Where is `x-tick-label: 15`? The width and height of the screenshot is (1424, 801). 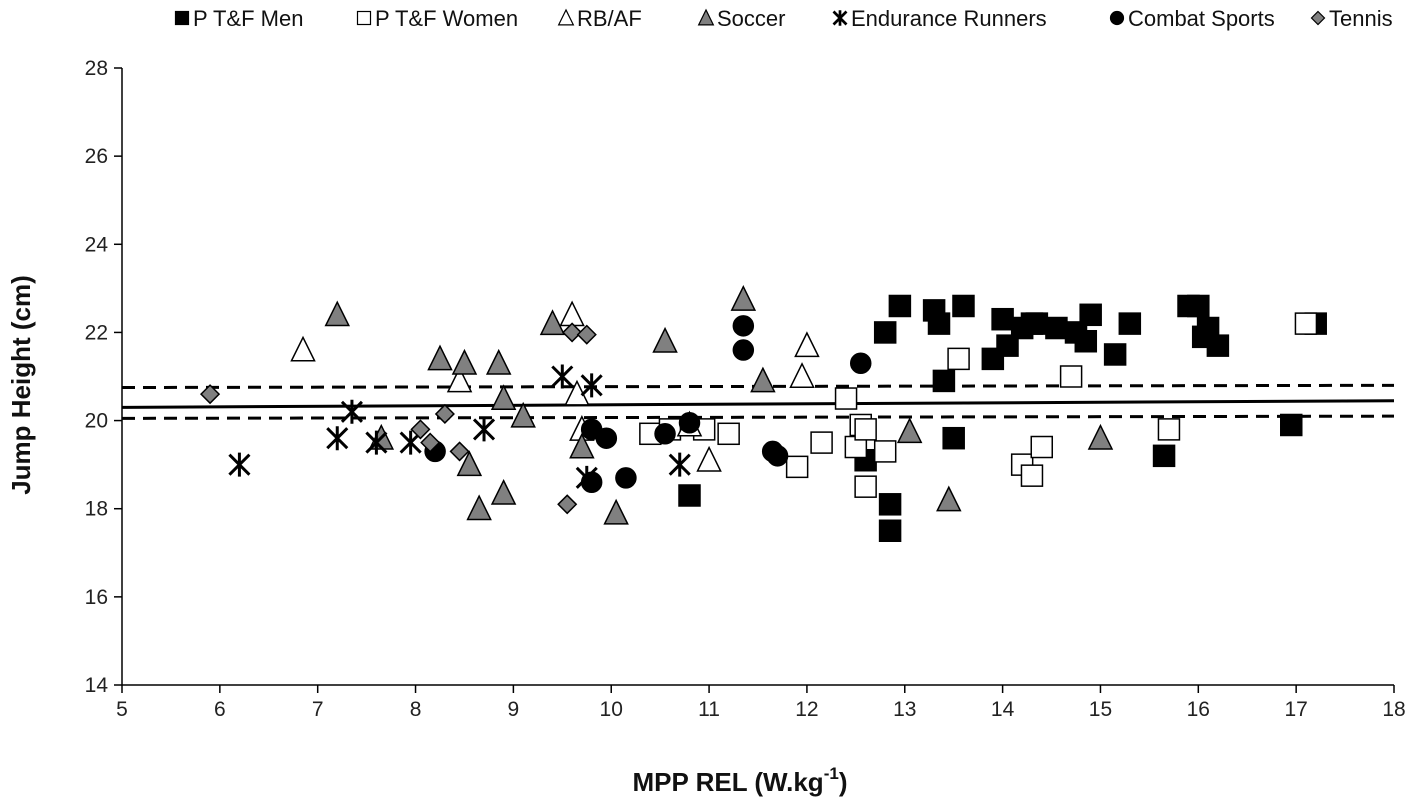 x-tick-label: 15 is located at coordinates (1100, 709).